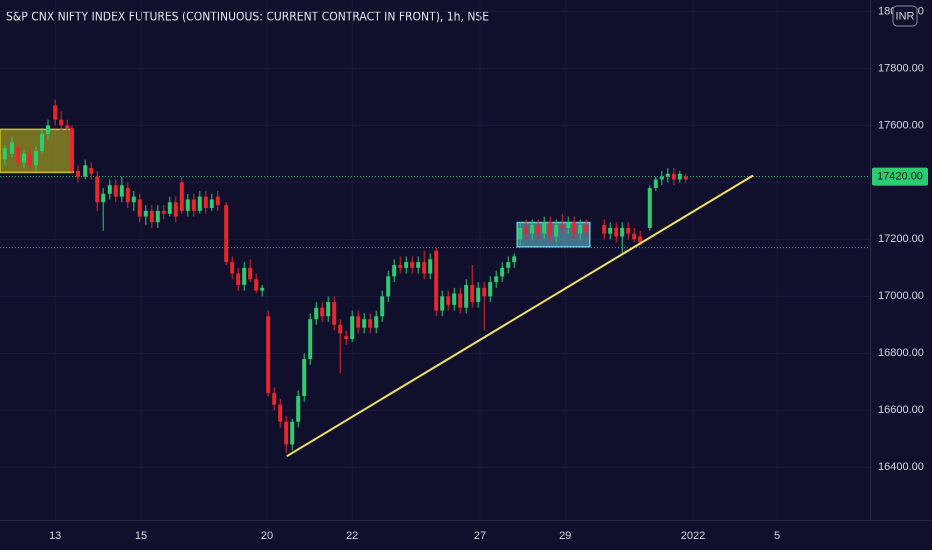 The height and width of the screenshot is (550, 932). Describe the element at coordinates (901, 68) in the screenshot. I see `y-tick-label: 17800.00` at that location.